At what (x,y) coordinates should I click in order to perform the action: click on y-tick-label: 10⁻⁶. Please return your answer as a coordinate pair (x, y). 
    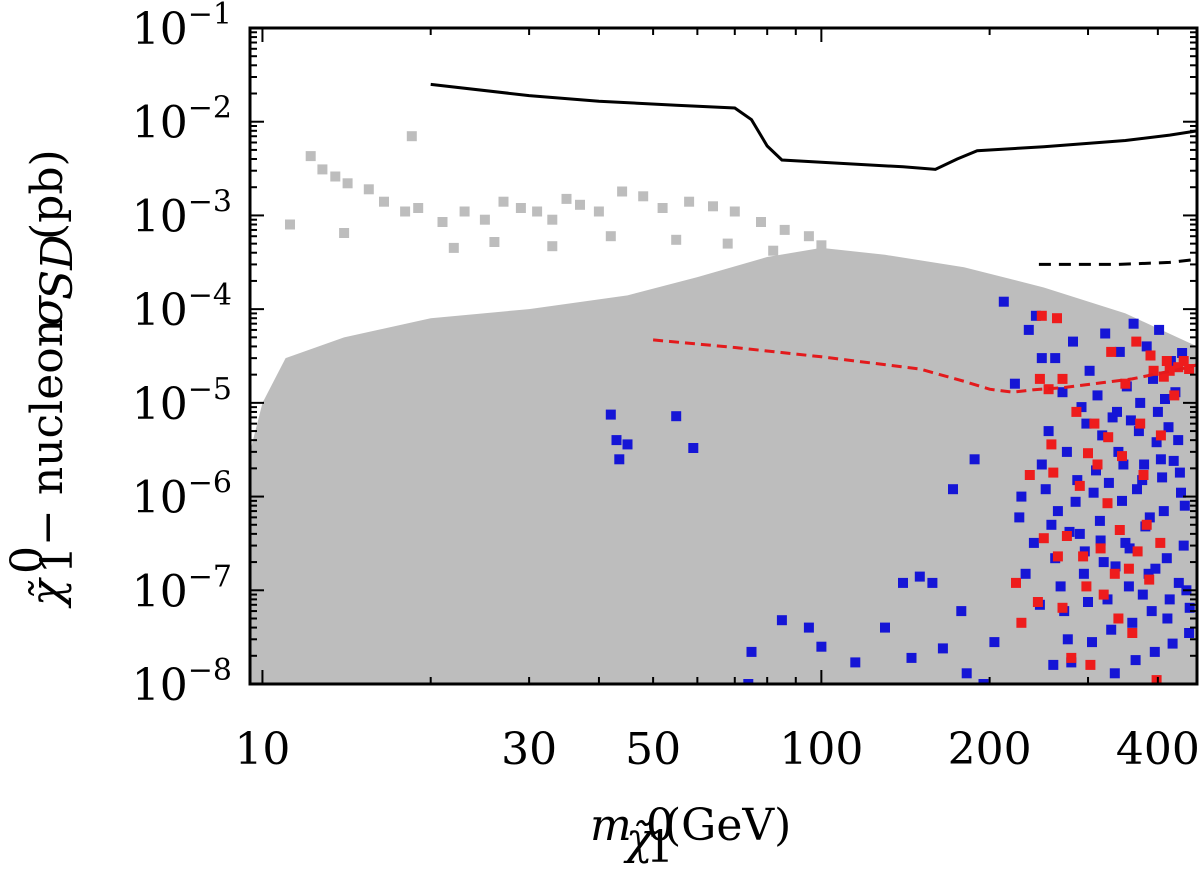
    Looking at the image, I should click on (182, 495).